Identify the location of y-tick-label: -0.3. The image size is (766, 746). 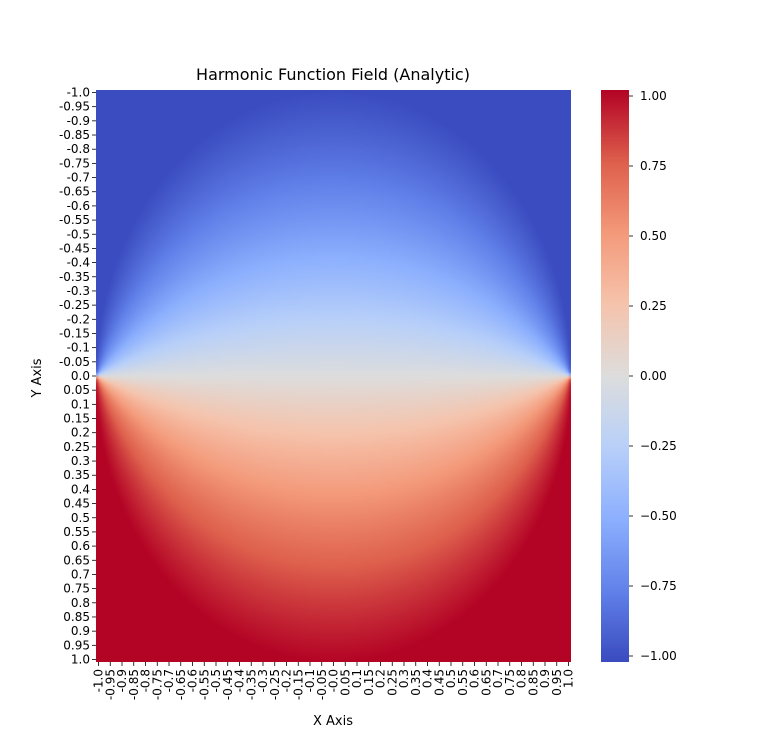
(78, 291).